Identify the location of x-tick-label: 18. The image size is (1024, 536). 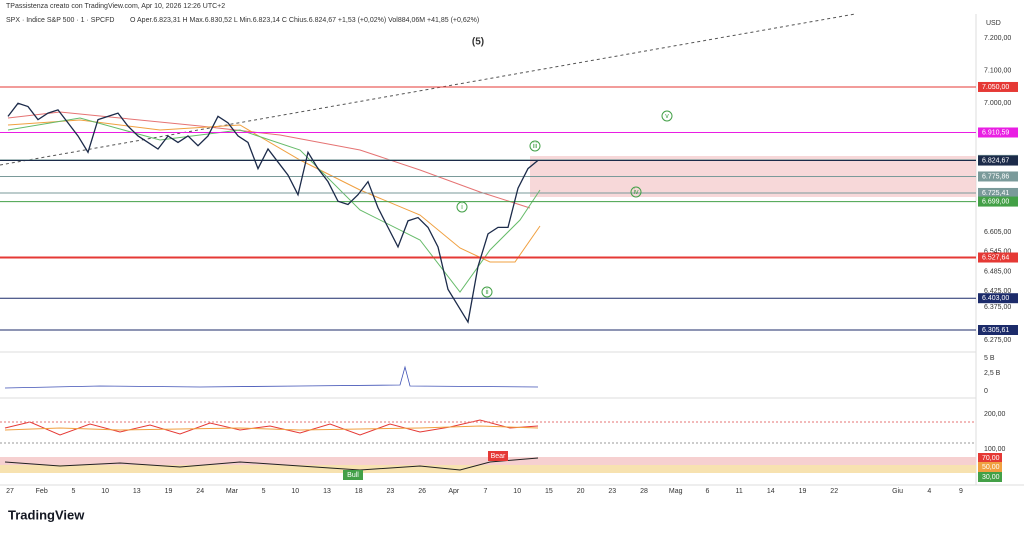
(359, 491).